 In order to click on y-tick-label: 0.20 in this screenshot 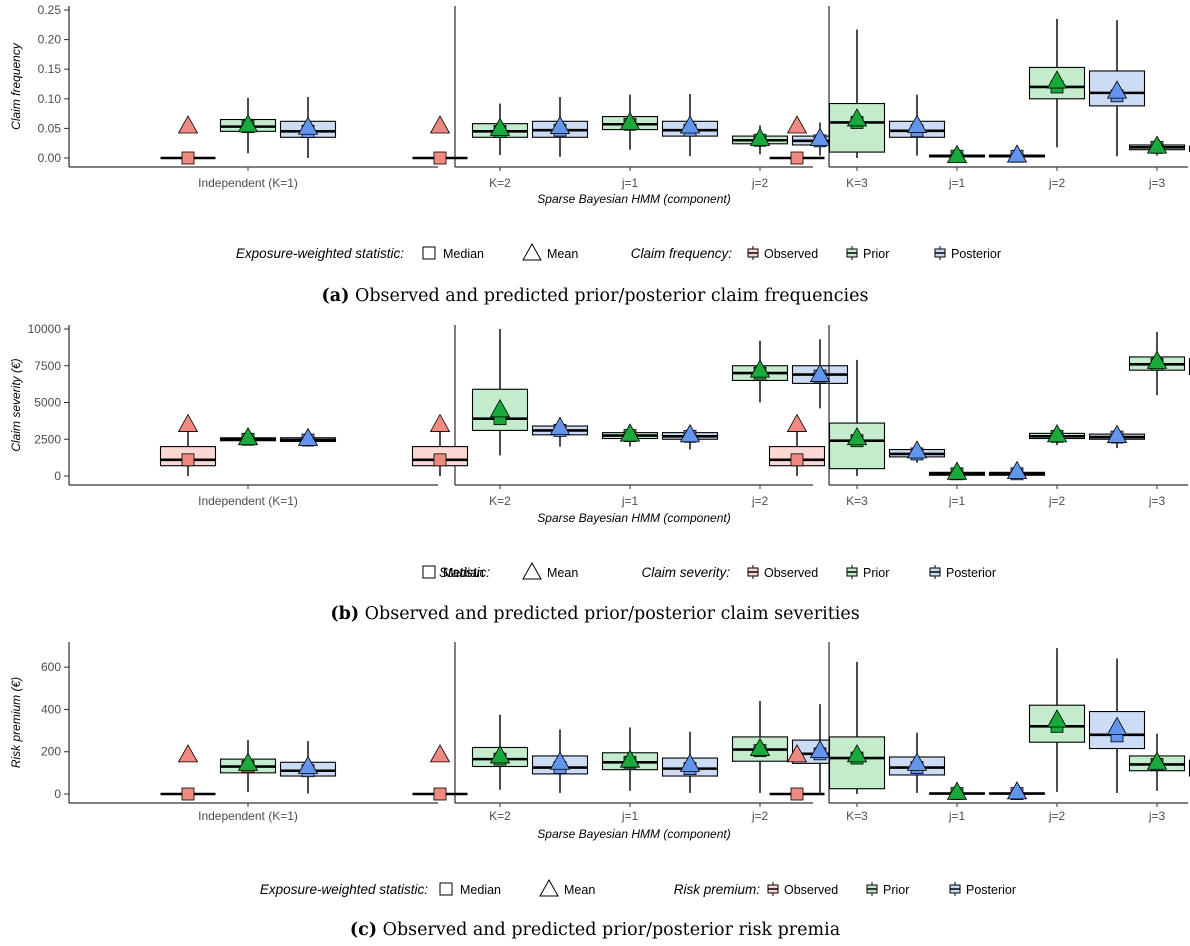, I will do `click(50, 40)`.